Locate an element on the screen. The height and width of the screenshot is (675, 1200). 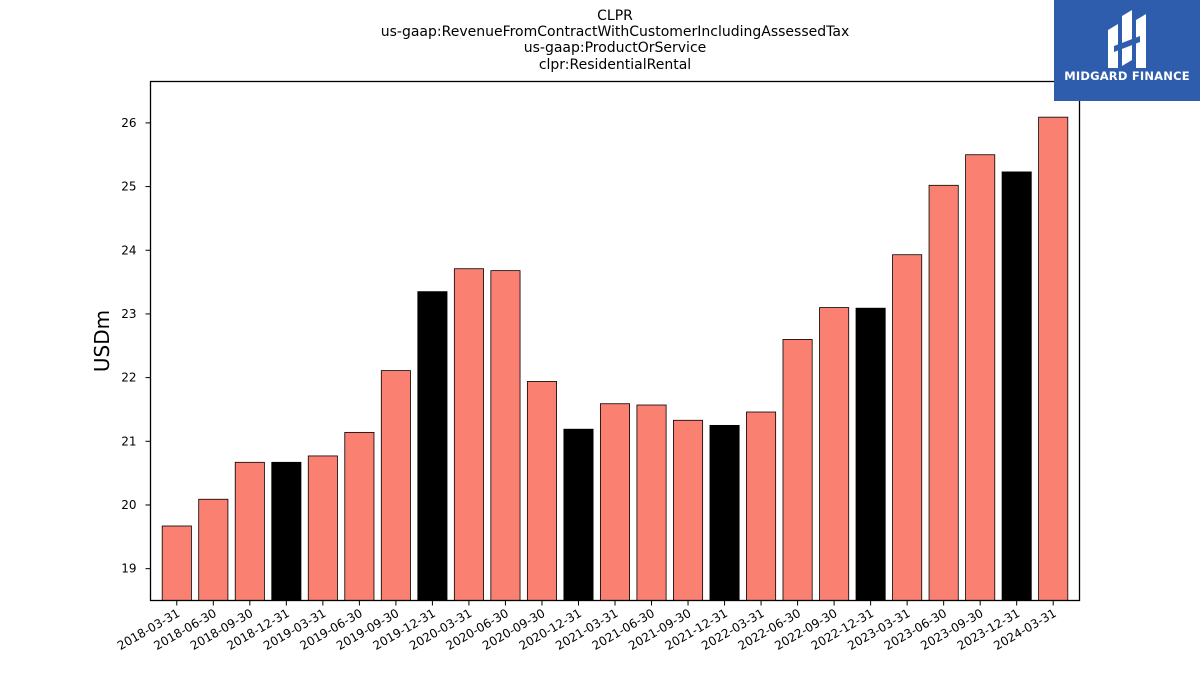
y-tick-label: 20 is located at coordinates (128, 505).